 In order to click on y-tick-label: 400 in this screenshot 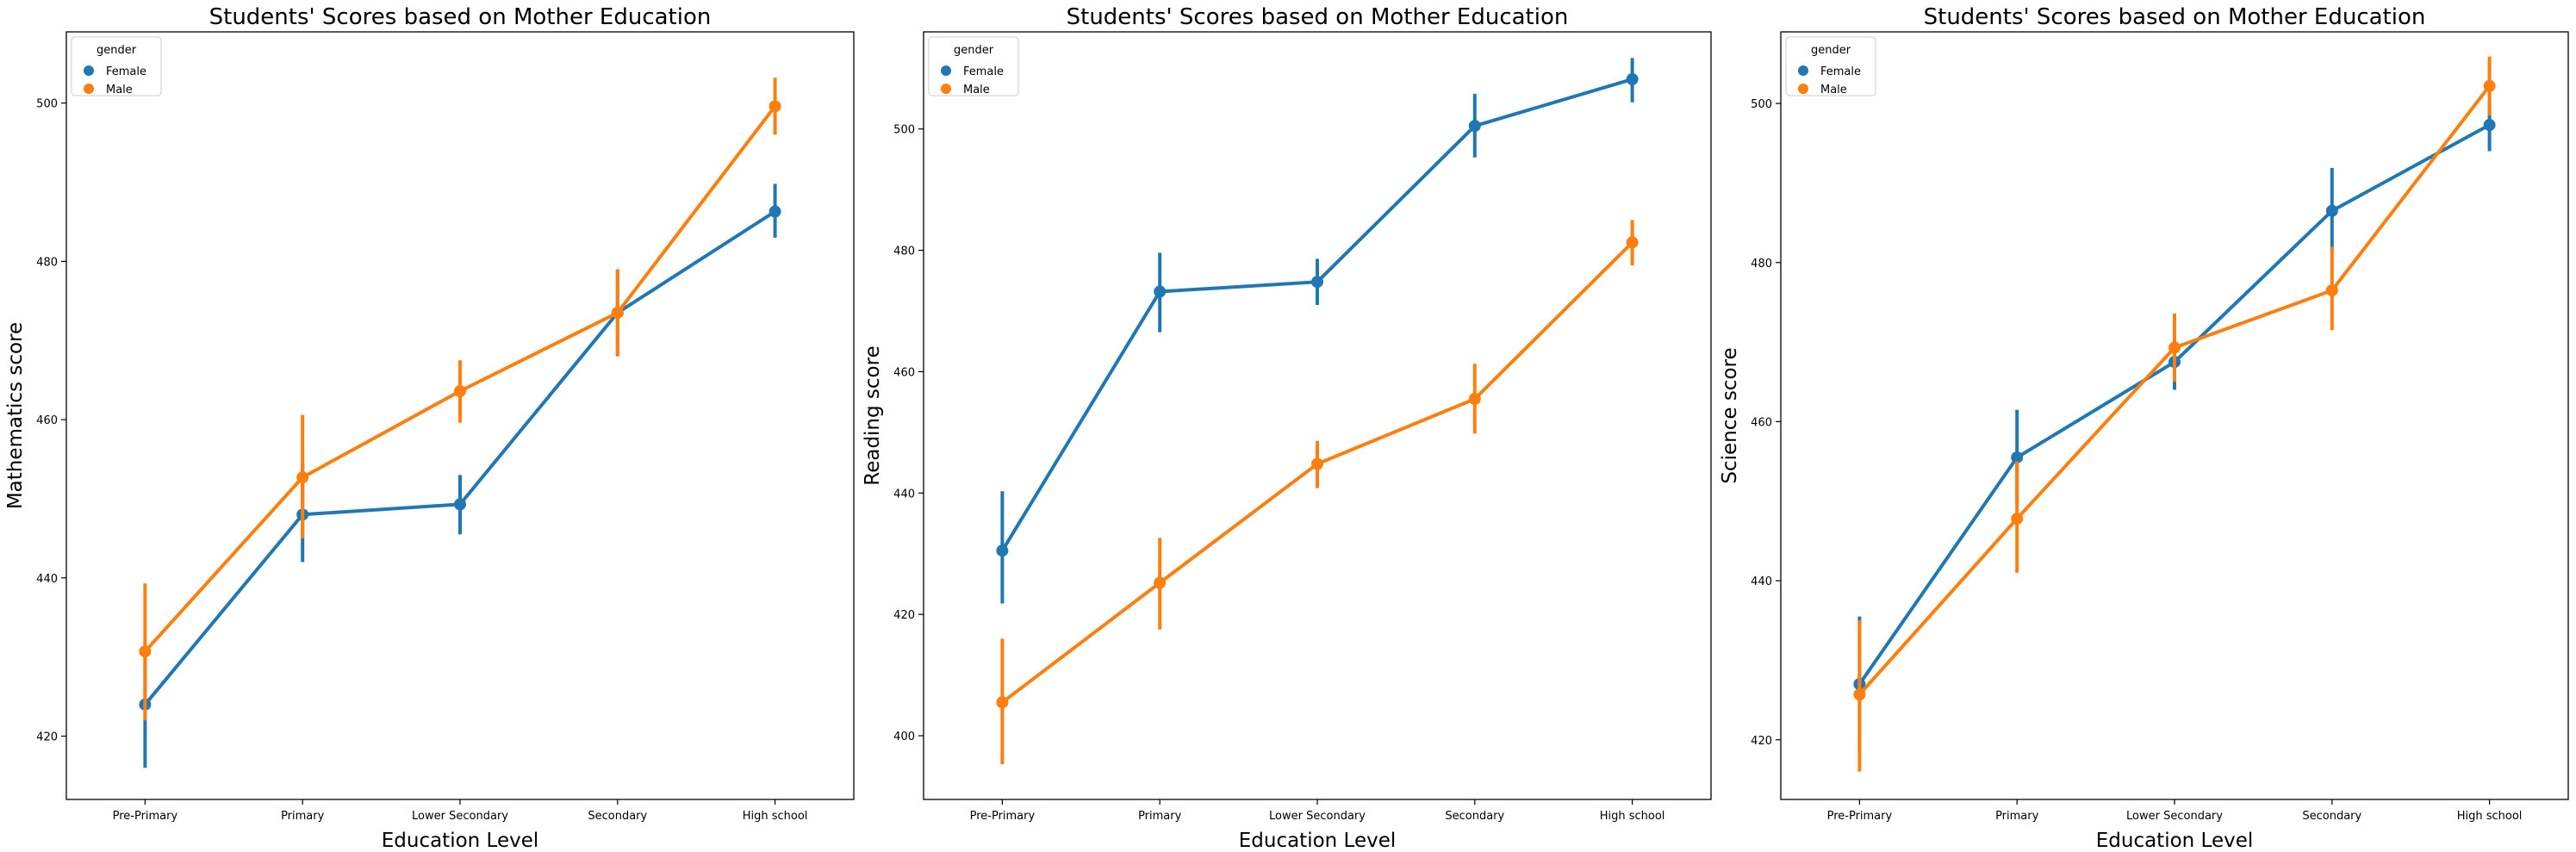, I will do `click(904, 737)`.